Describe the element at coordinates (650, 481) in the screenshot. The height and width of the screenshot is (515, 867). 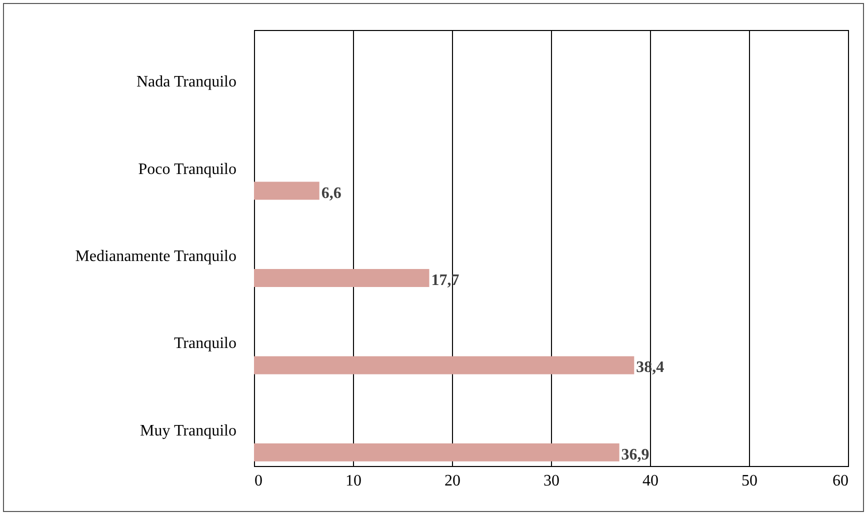
I see `x-tick-label: 40` at that location.